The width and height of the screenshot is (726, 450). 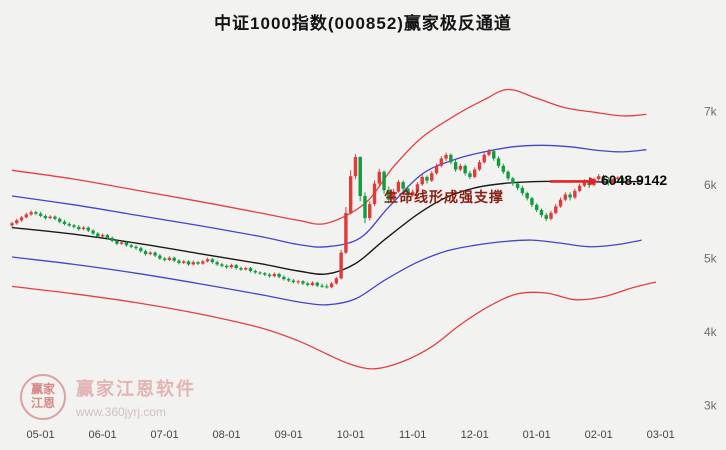 I want to click on support-annotation: 生命线形成强支撑, so click(x=444, y=197).